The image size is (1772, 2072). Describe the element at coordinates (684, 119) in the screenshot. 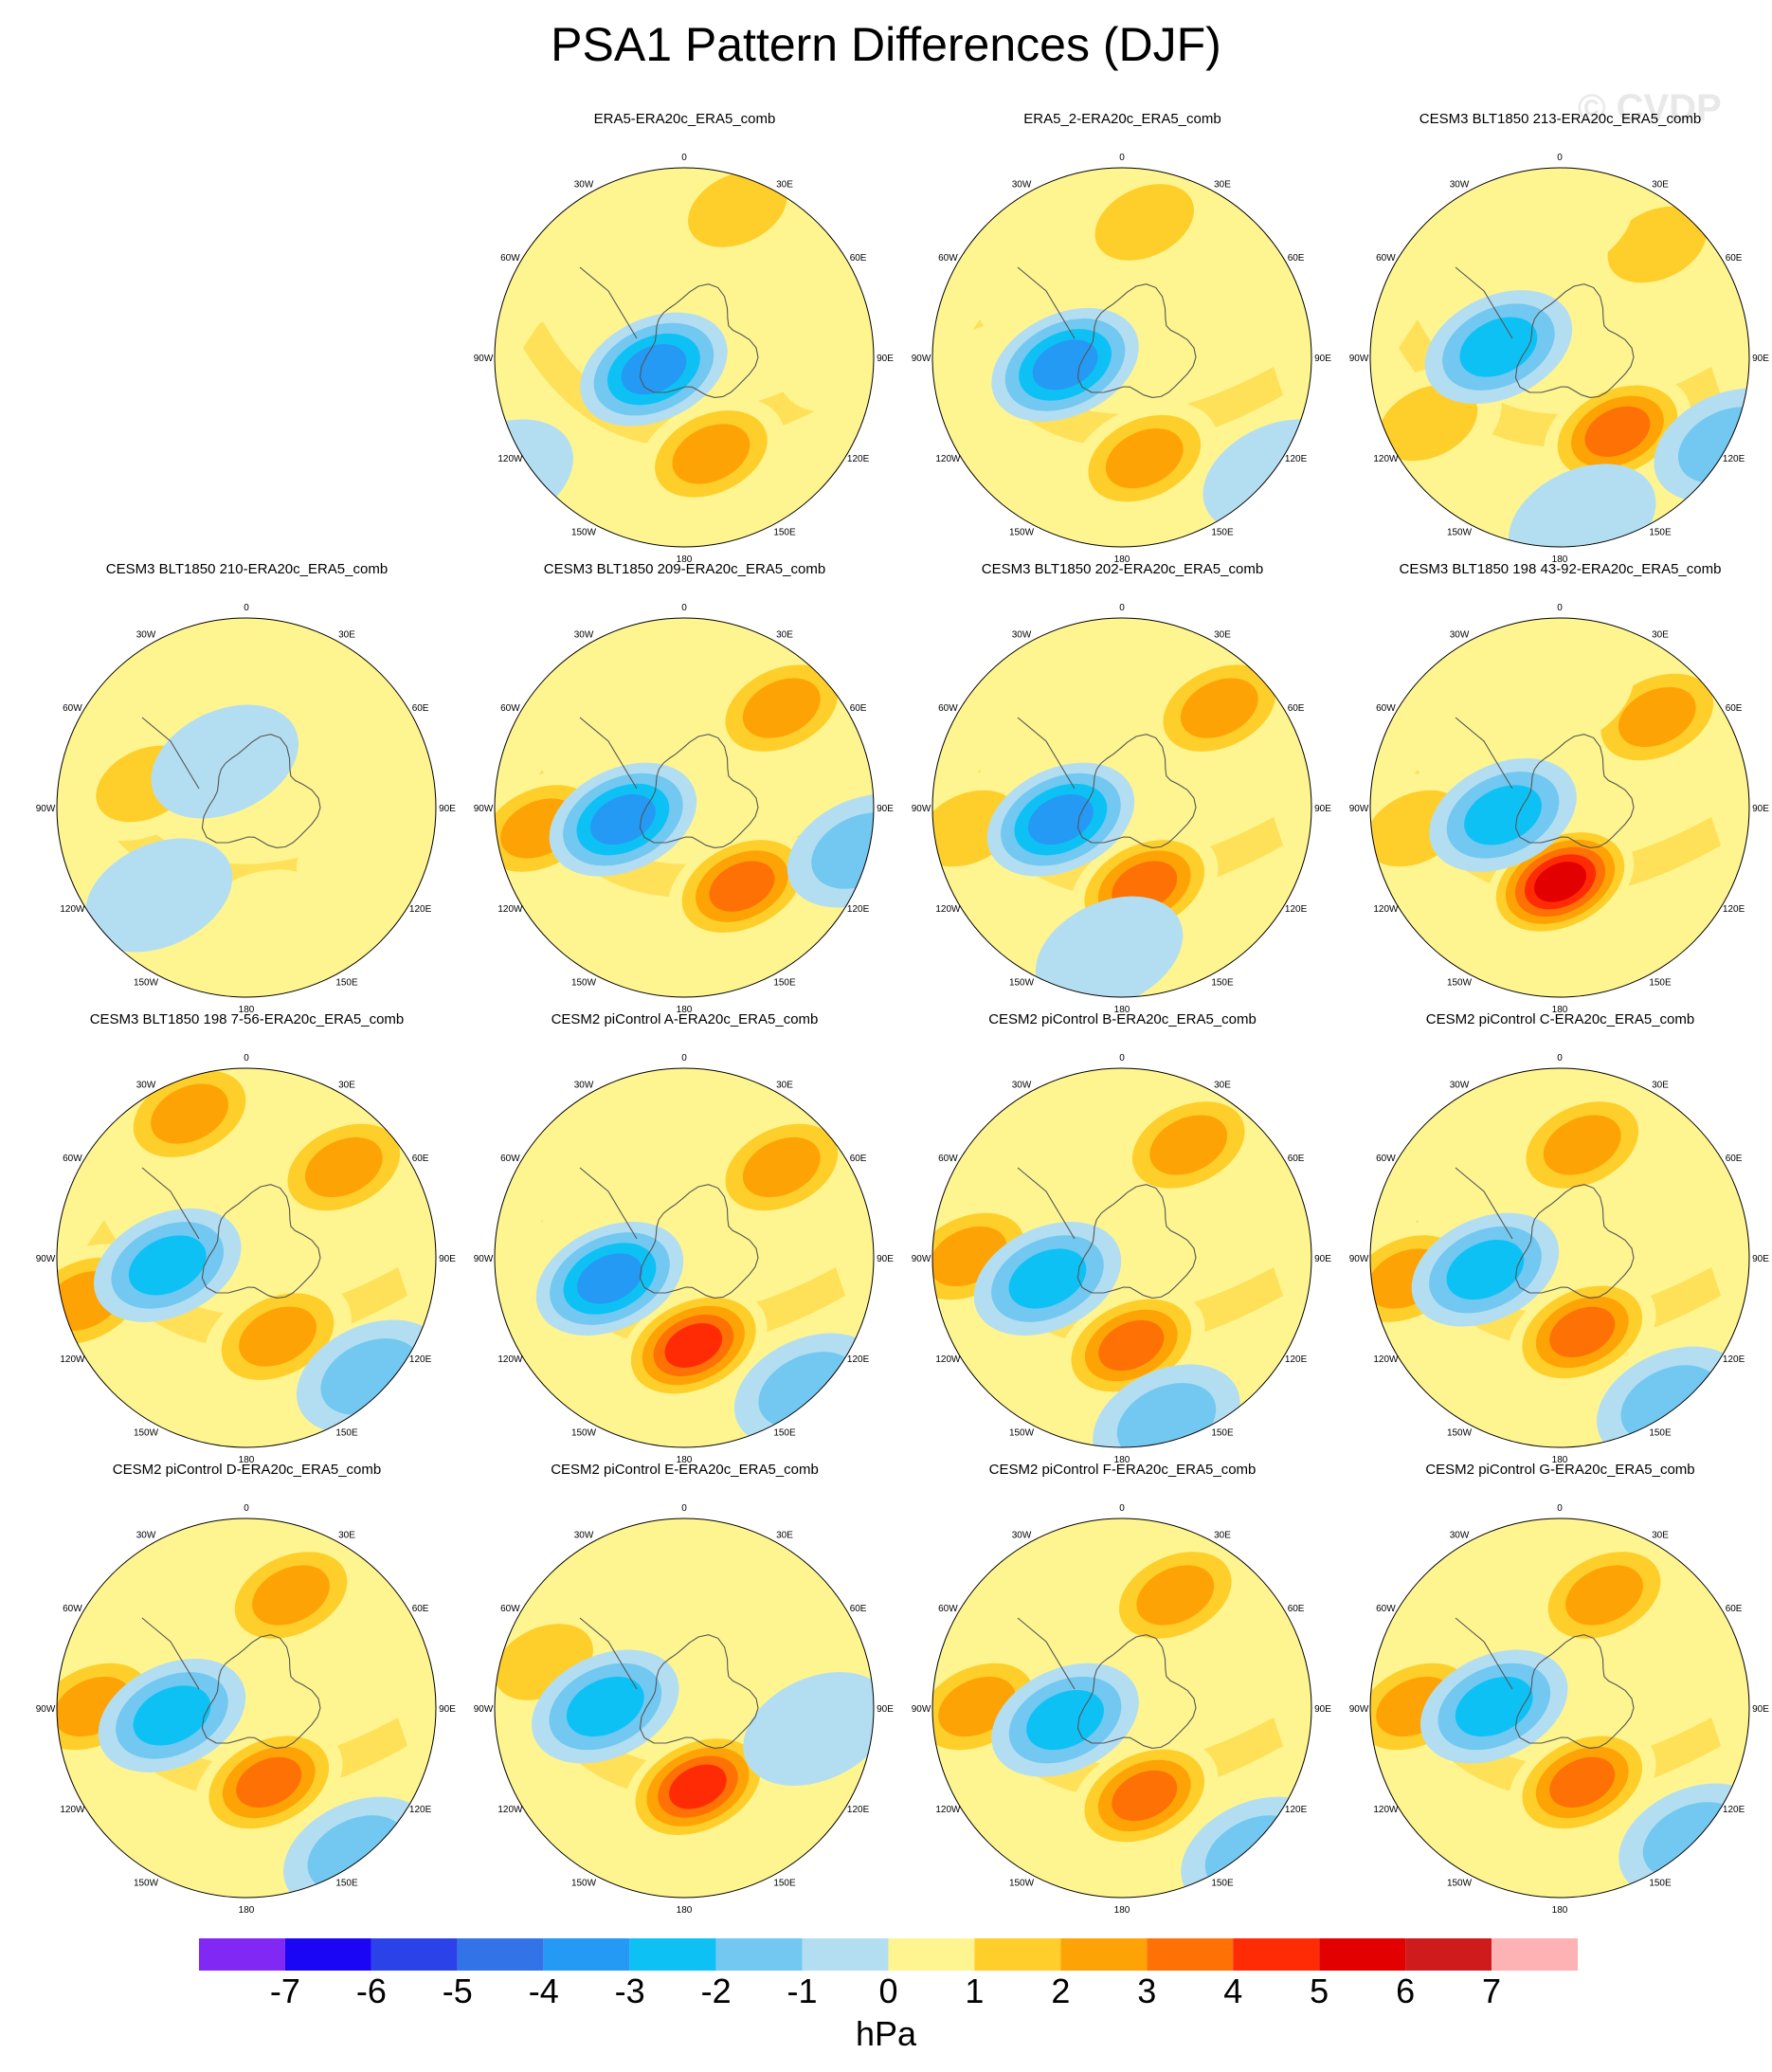

I see `panel-title: ERA5-ERA20c_ERA5_comb` at that location.